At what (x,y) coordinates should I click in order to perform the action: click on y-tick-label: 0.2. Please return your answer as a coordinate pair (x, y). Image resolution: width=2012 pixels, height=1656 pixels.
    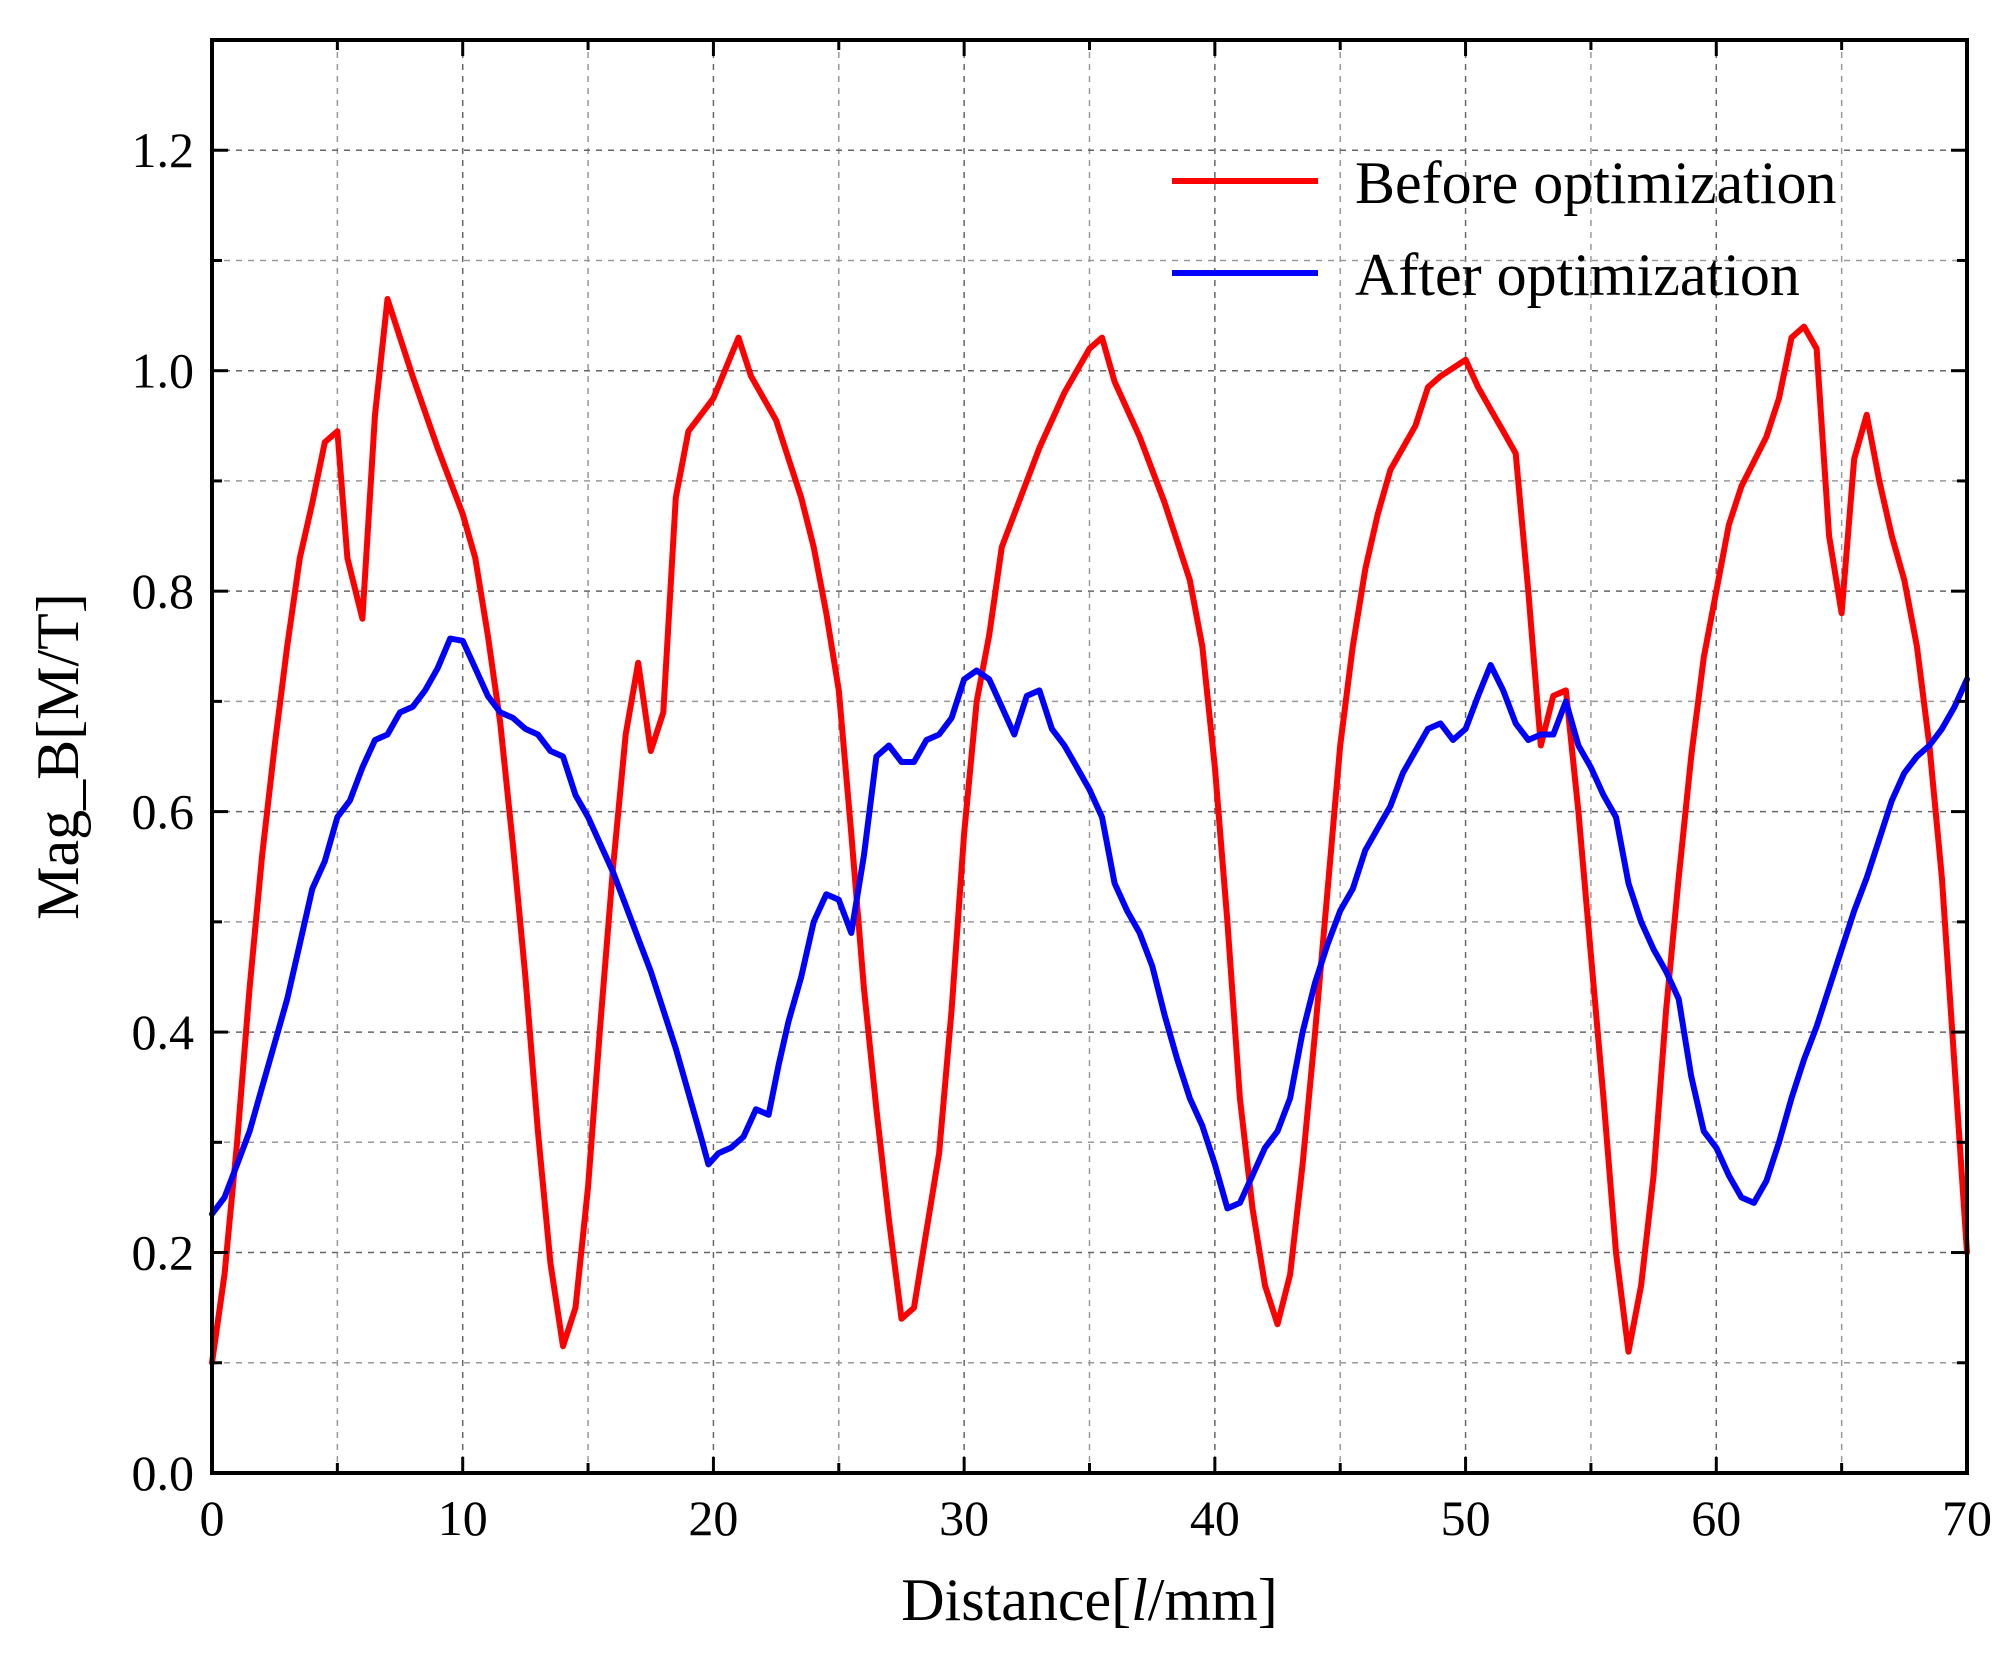
    Looking at the image, I should click on (163, 1253).